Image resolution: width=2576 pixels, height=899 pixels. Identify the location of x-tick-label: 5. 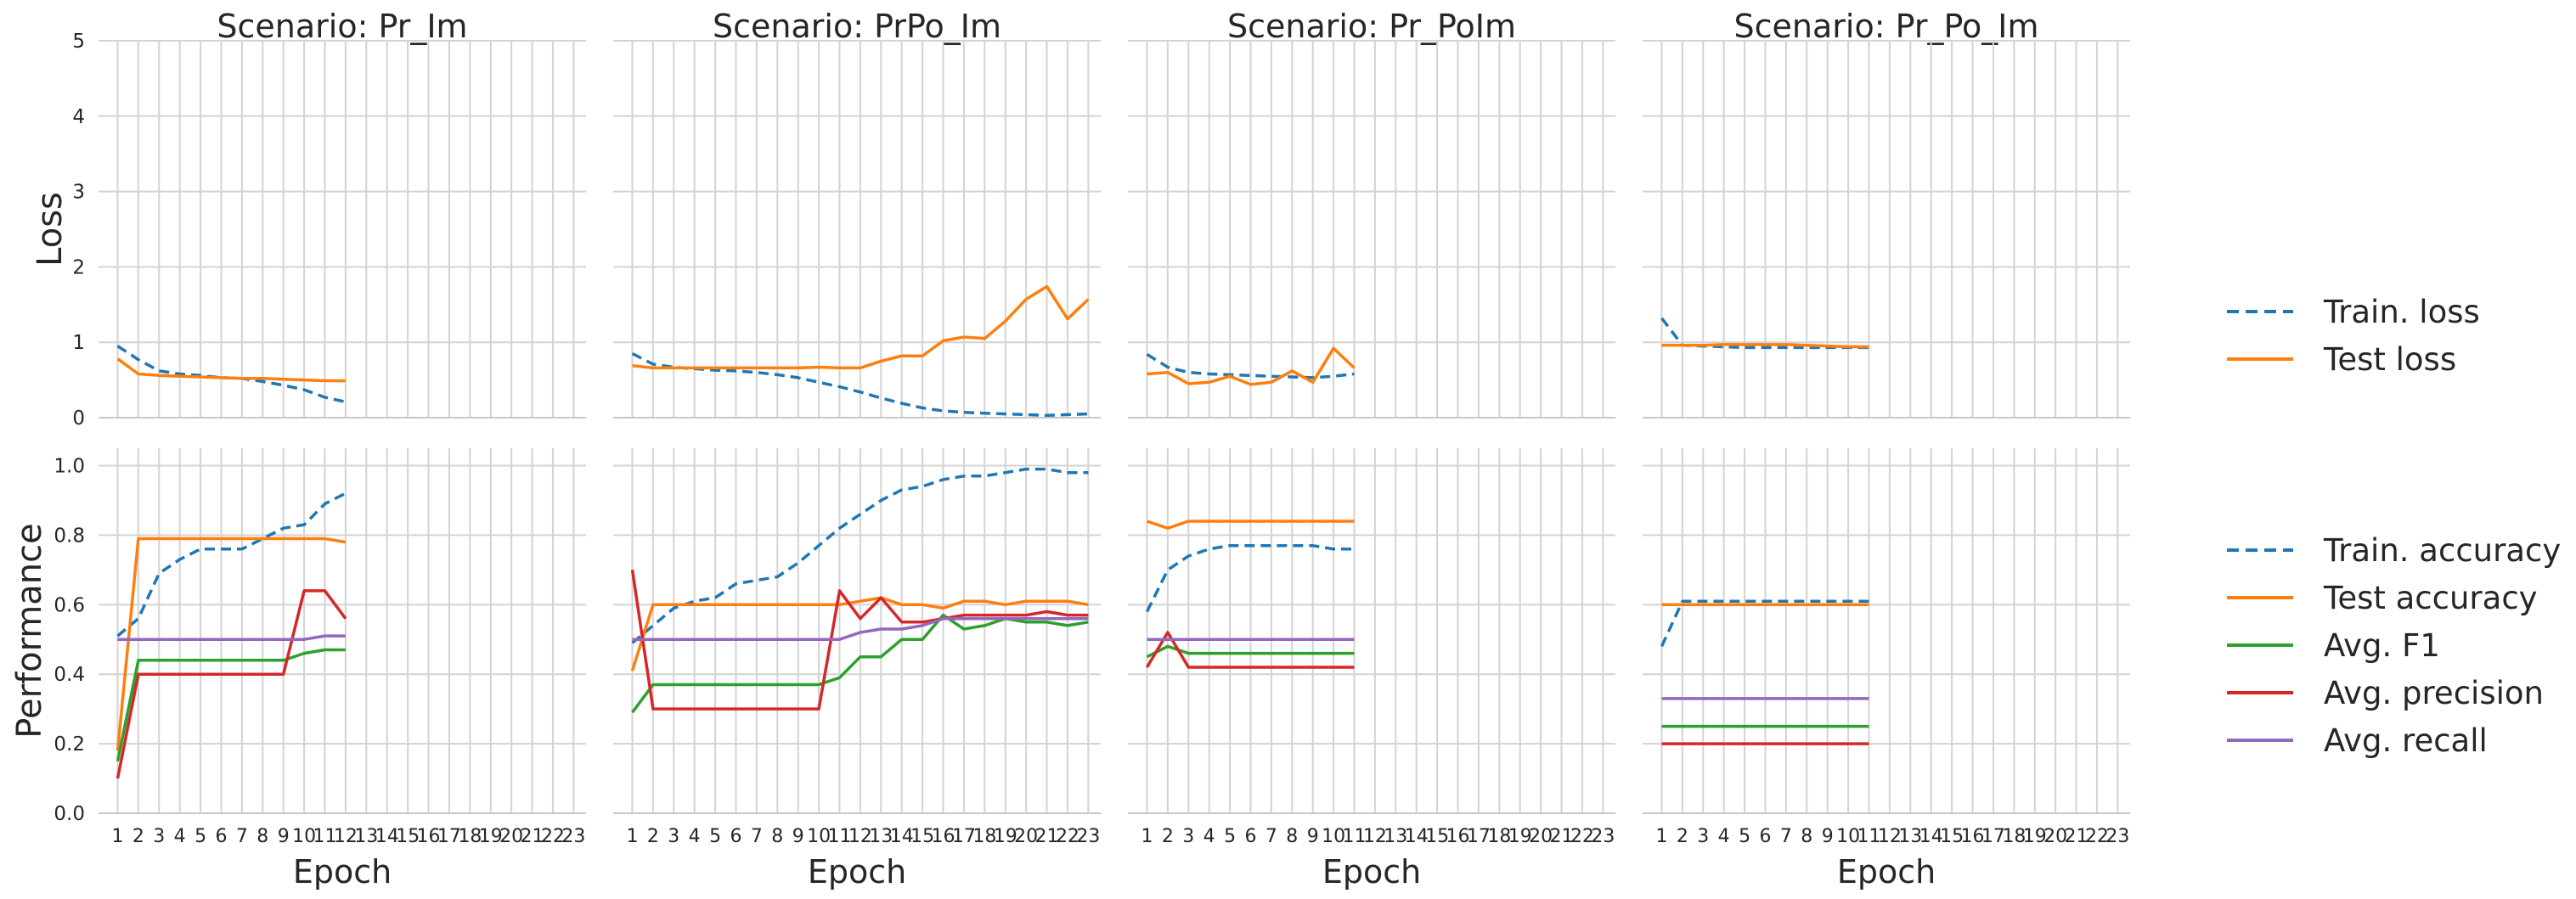
(715, 836).